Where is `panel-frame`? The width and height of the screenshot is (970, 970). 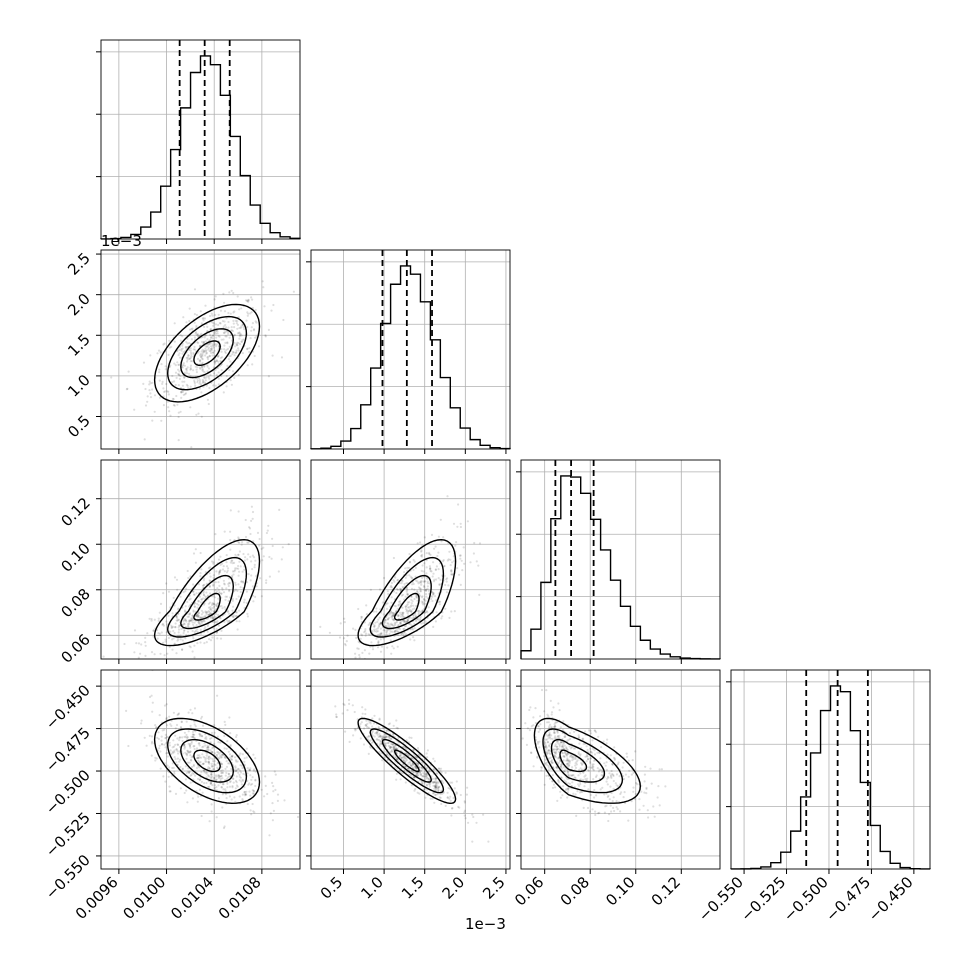 panel-frame is located at coordinates (200, 769).